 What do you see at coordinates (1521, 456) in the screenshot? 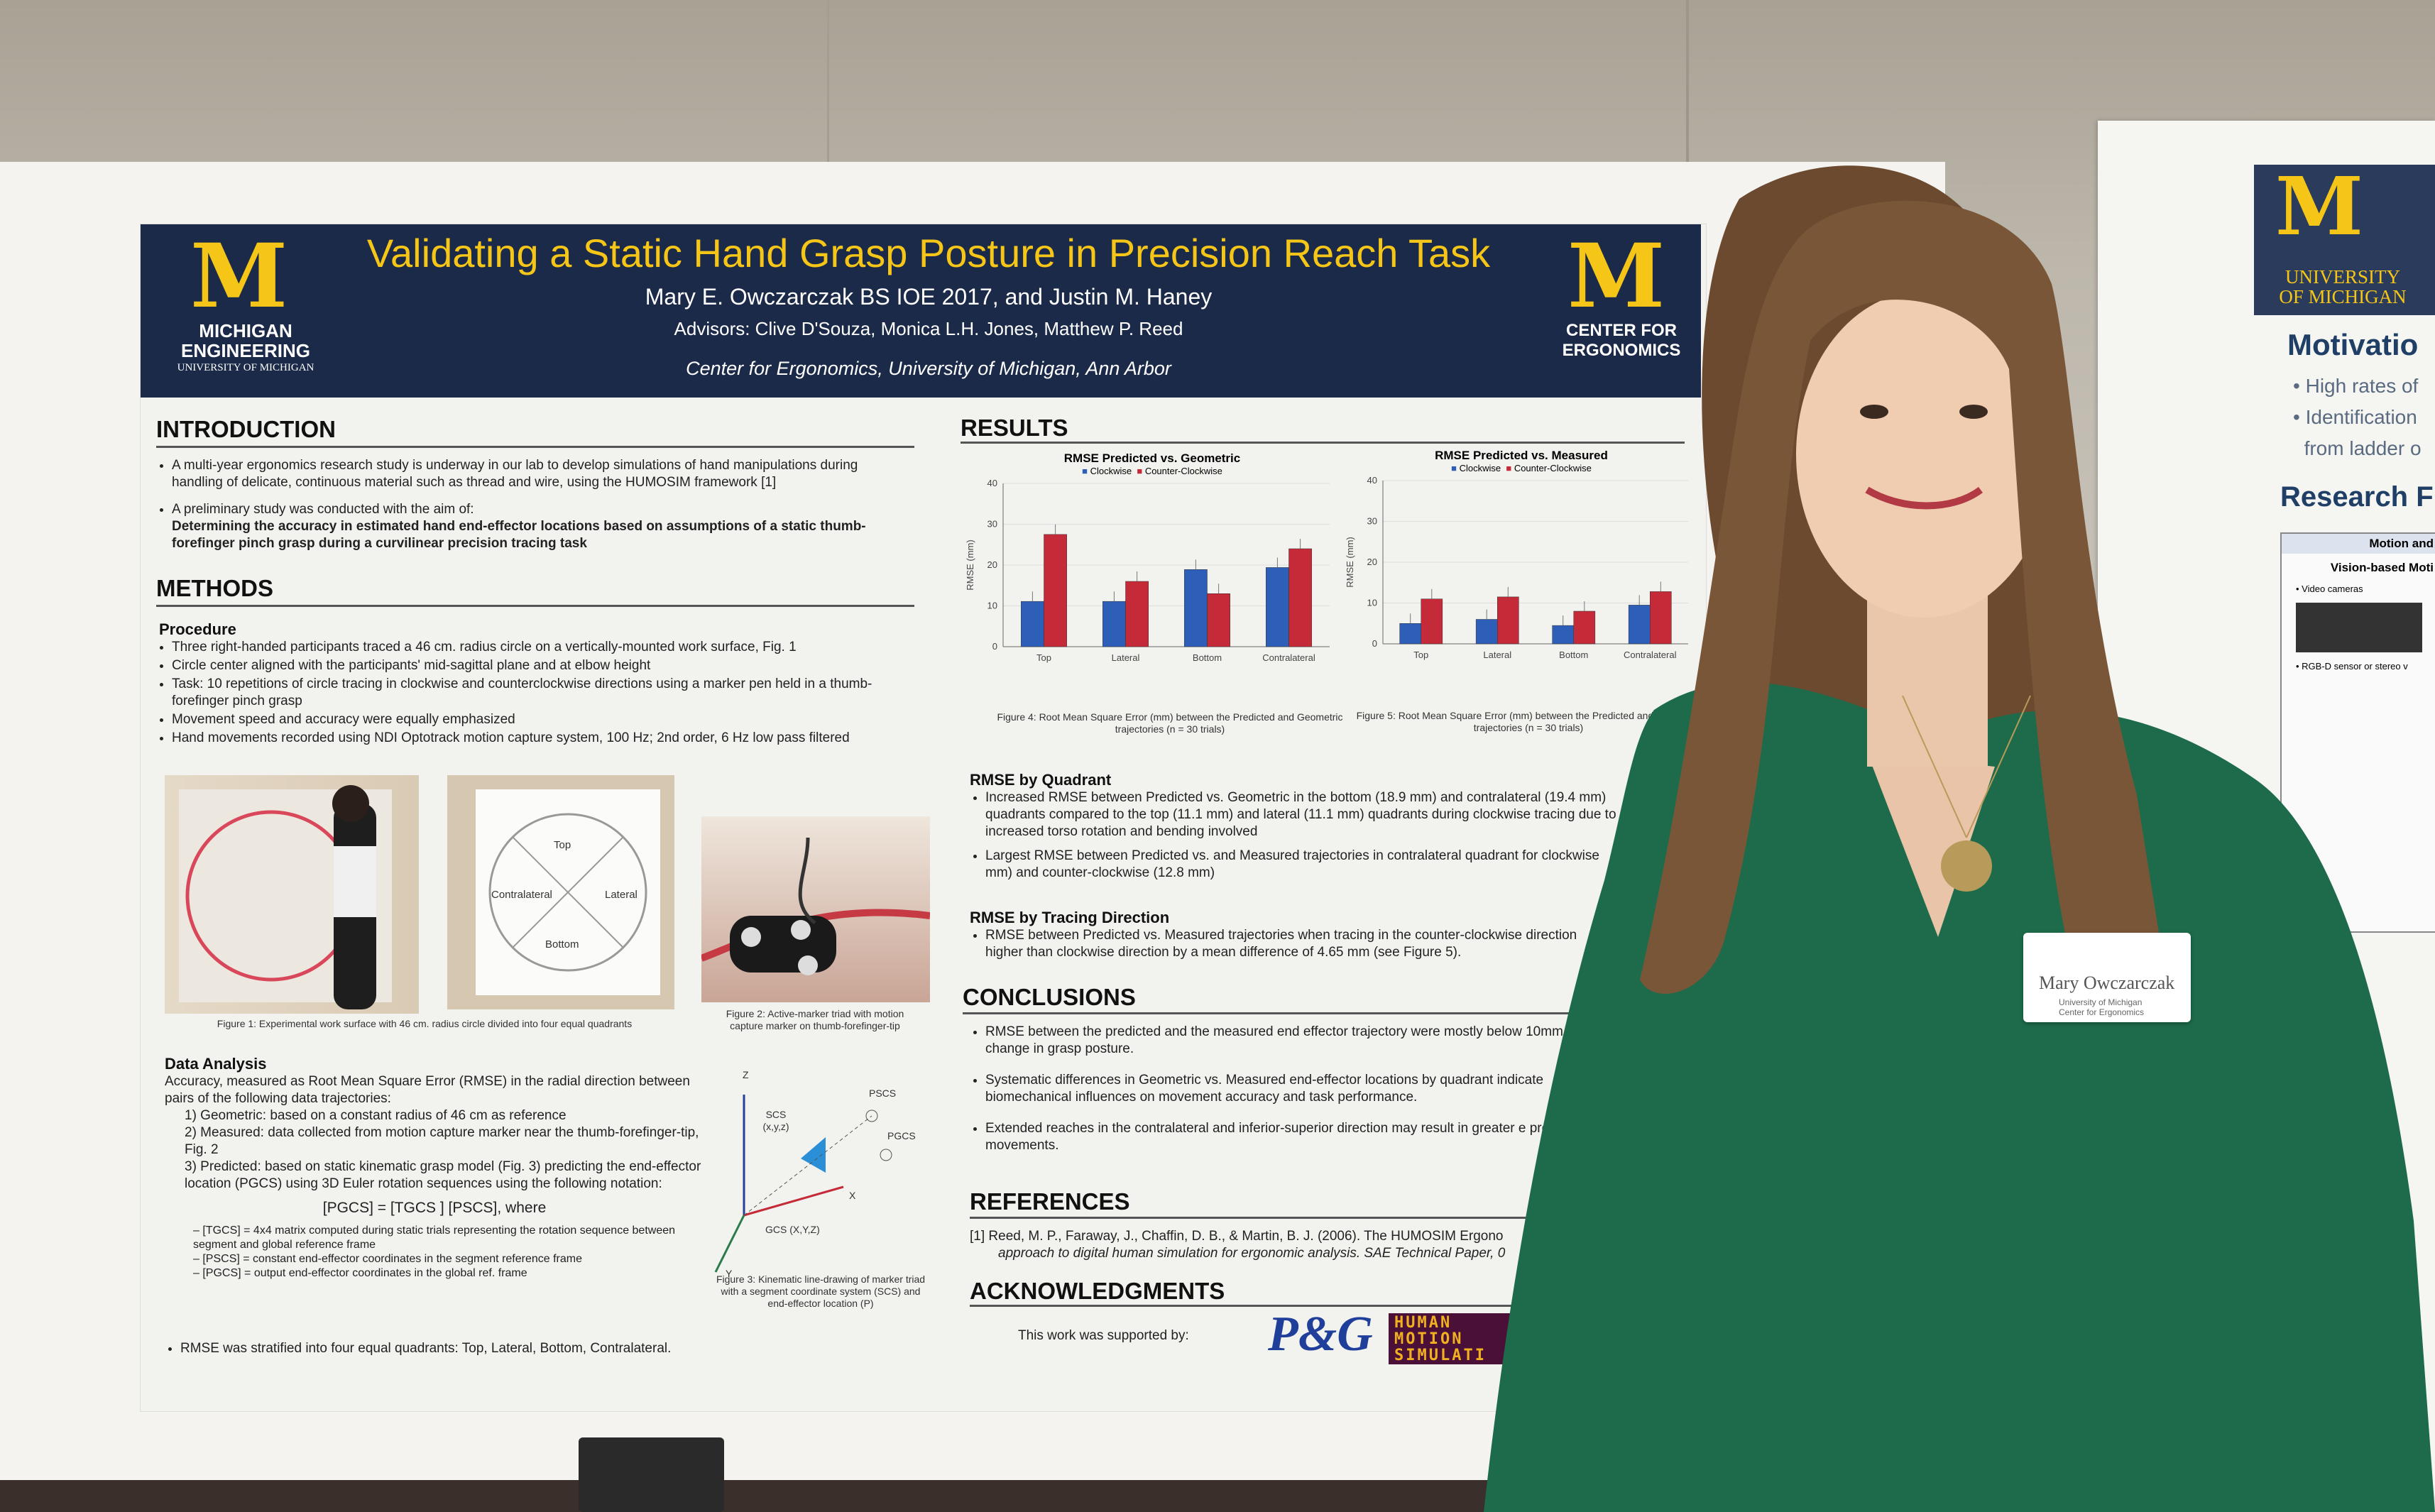
I see `chart-title: RMSE Predicted vs. Measured` at bounding box center [1521, 456].